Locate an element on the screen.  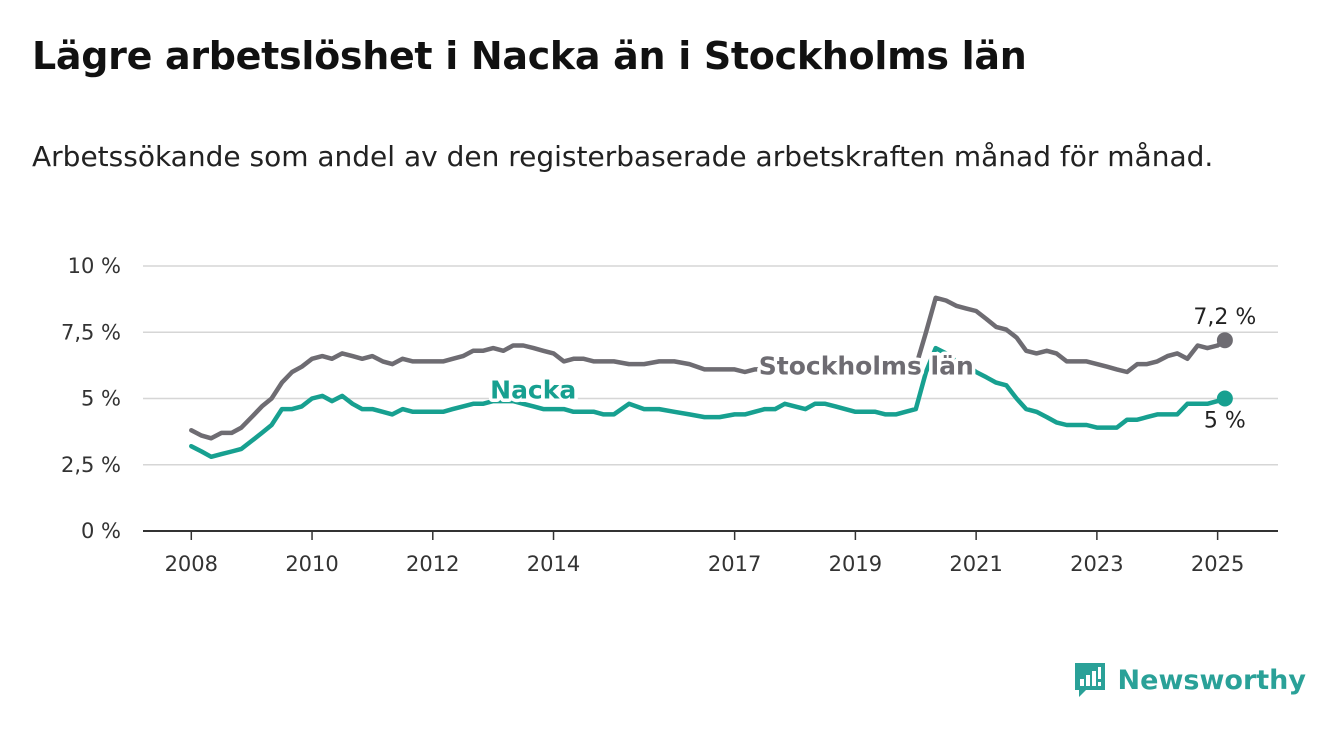
brand-name: Newsworthy is located at coordinates (1211, 680).